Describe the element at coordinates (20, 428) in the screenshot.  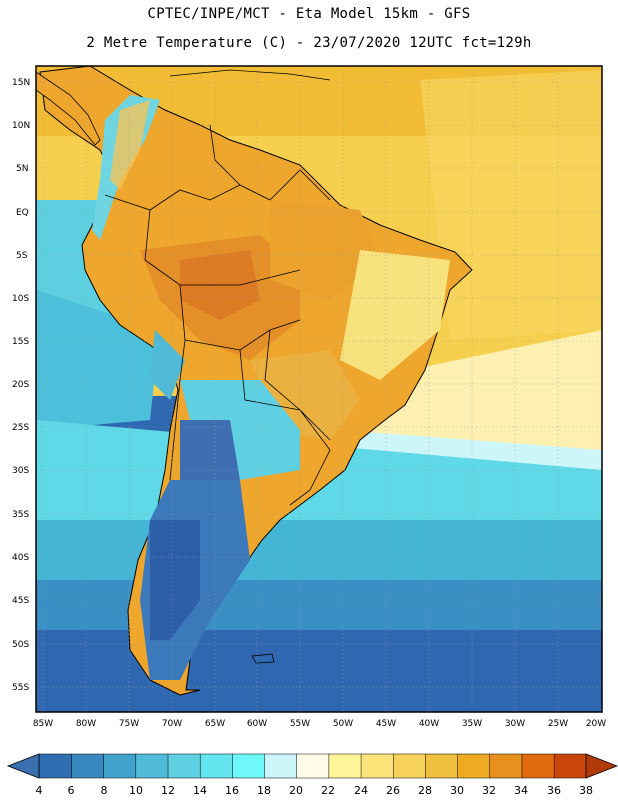
I see `lat-label: 25S` at that location.